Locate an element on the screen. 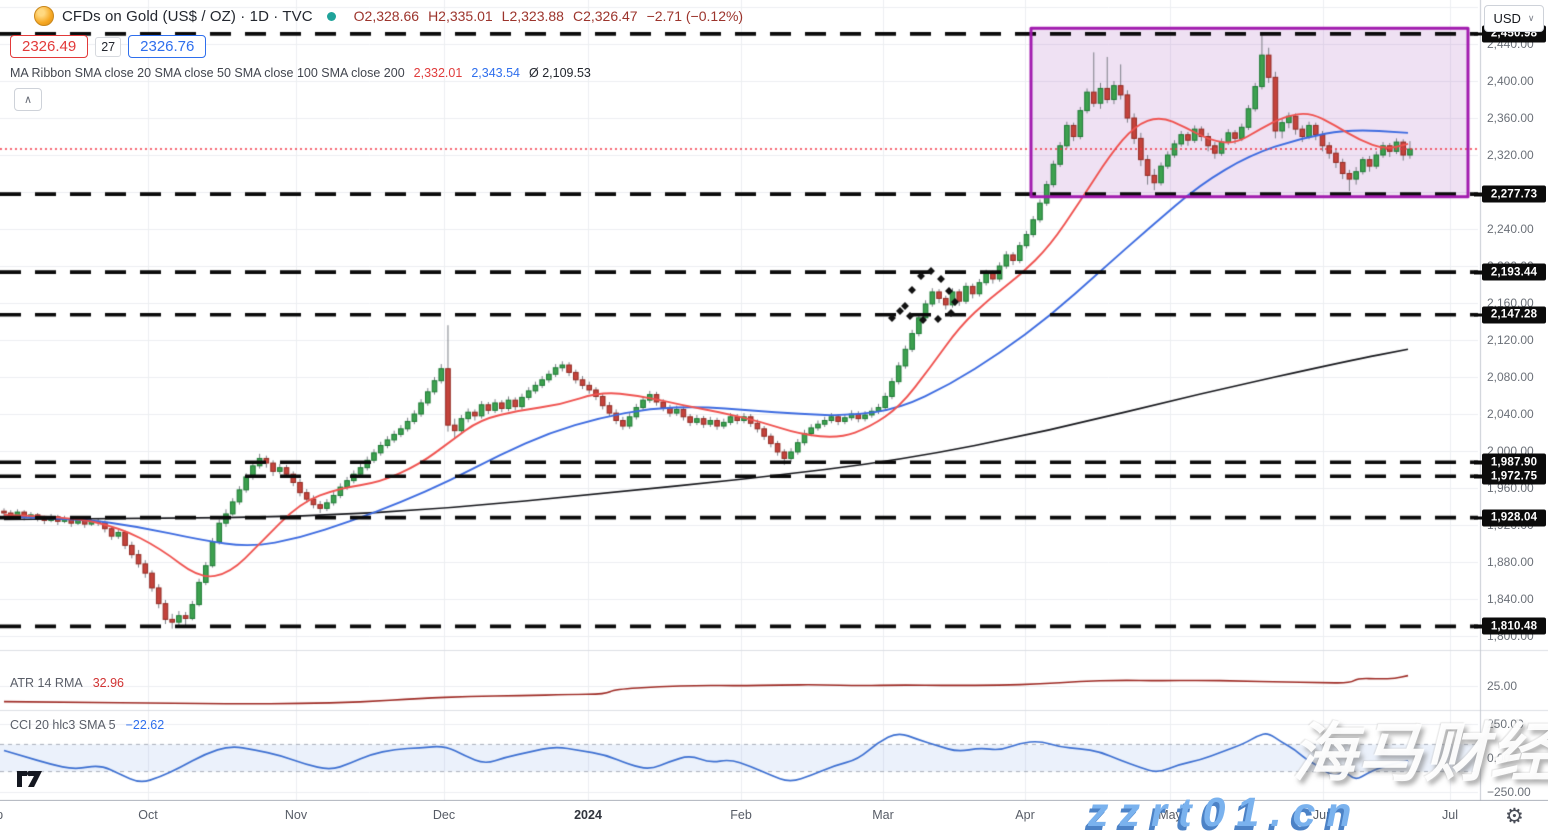 This screenshot has width=1548, height=833. settings-gear-icon: ⚙ is located at coordinates (1514, 816).